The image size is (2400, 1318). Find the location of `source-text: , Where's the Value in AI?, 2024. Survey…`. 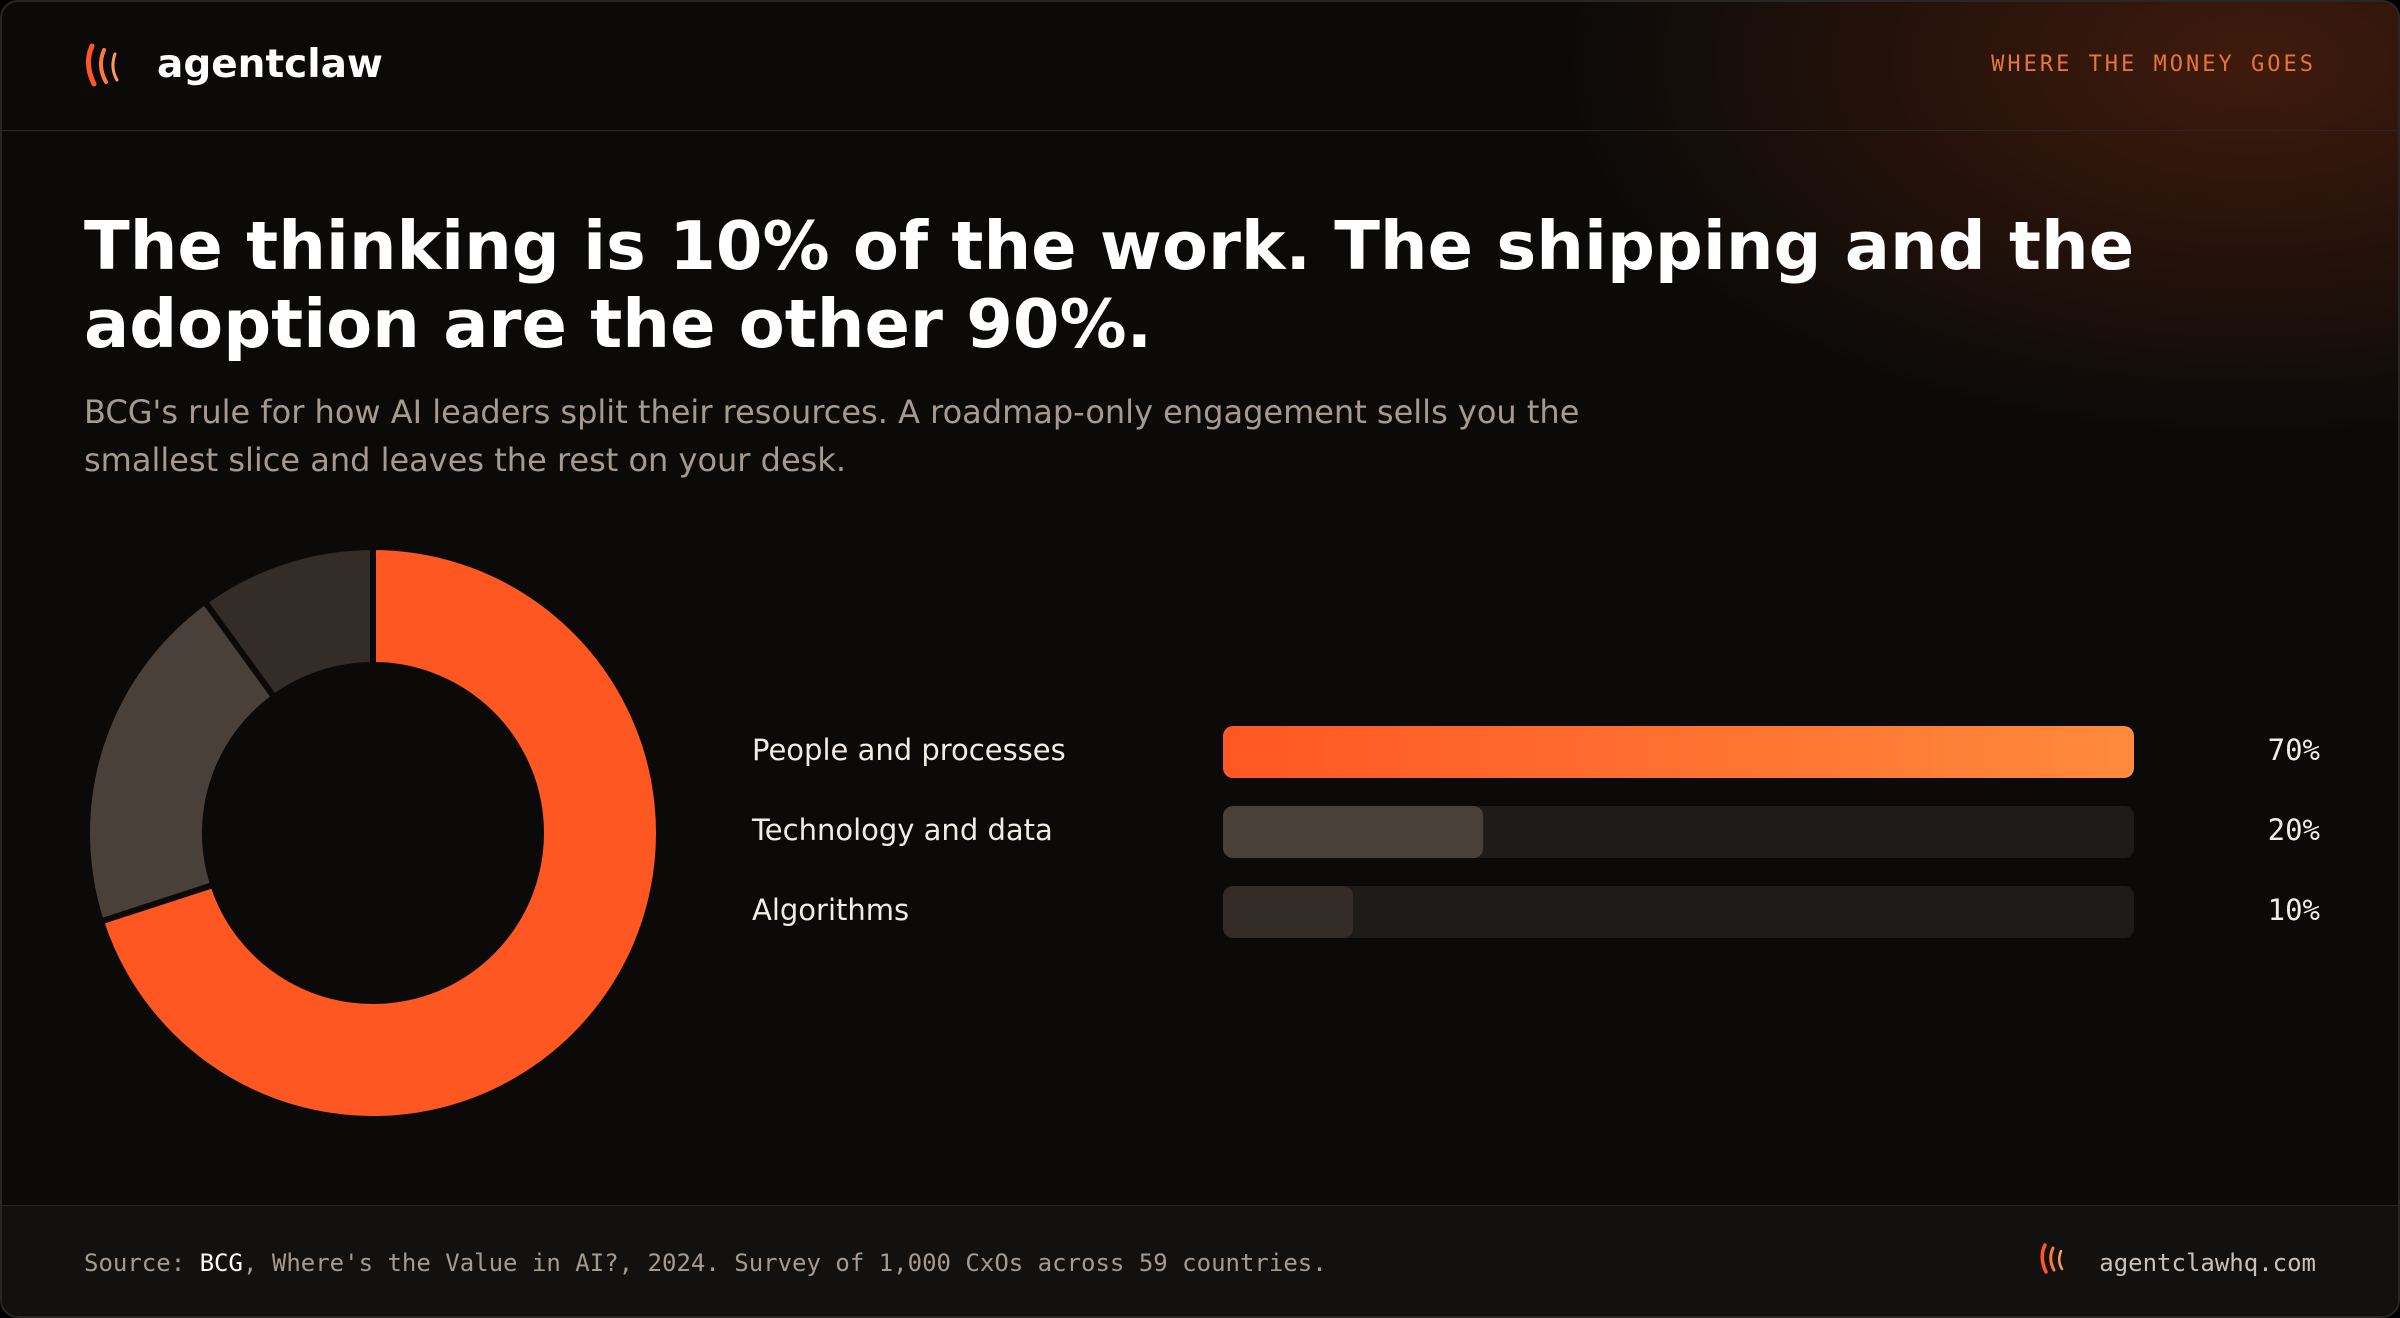

source-text: , Where's the Value in AI?, 2024. Survey… is located at coordinates (784, 1263).